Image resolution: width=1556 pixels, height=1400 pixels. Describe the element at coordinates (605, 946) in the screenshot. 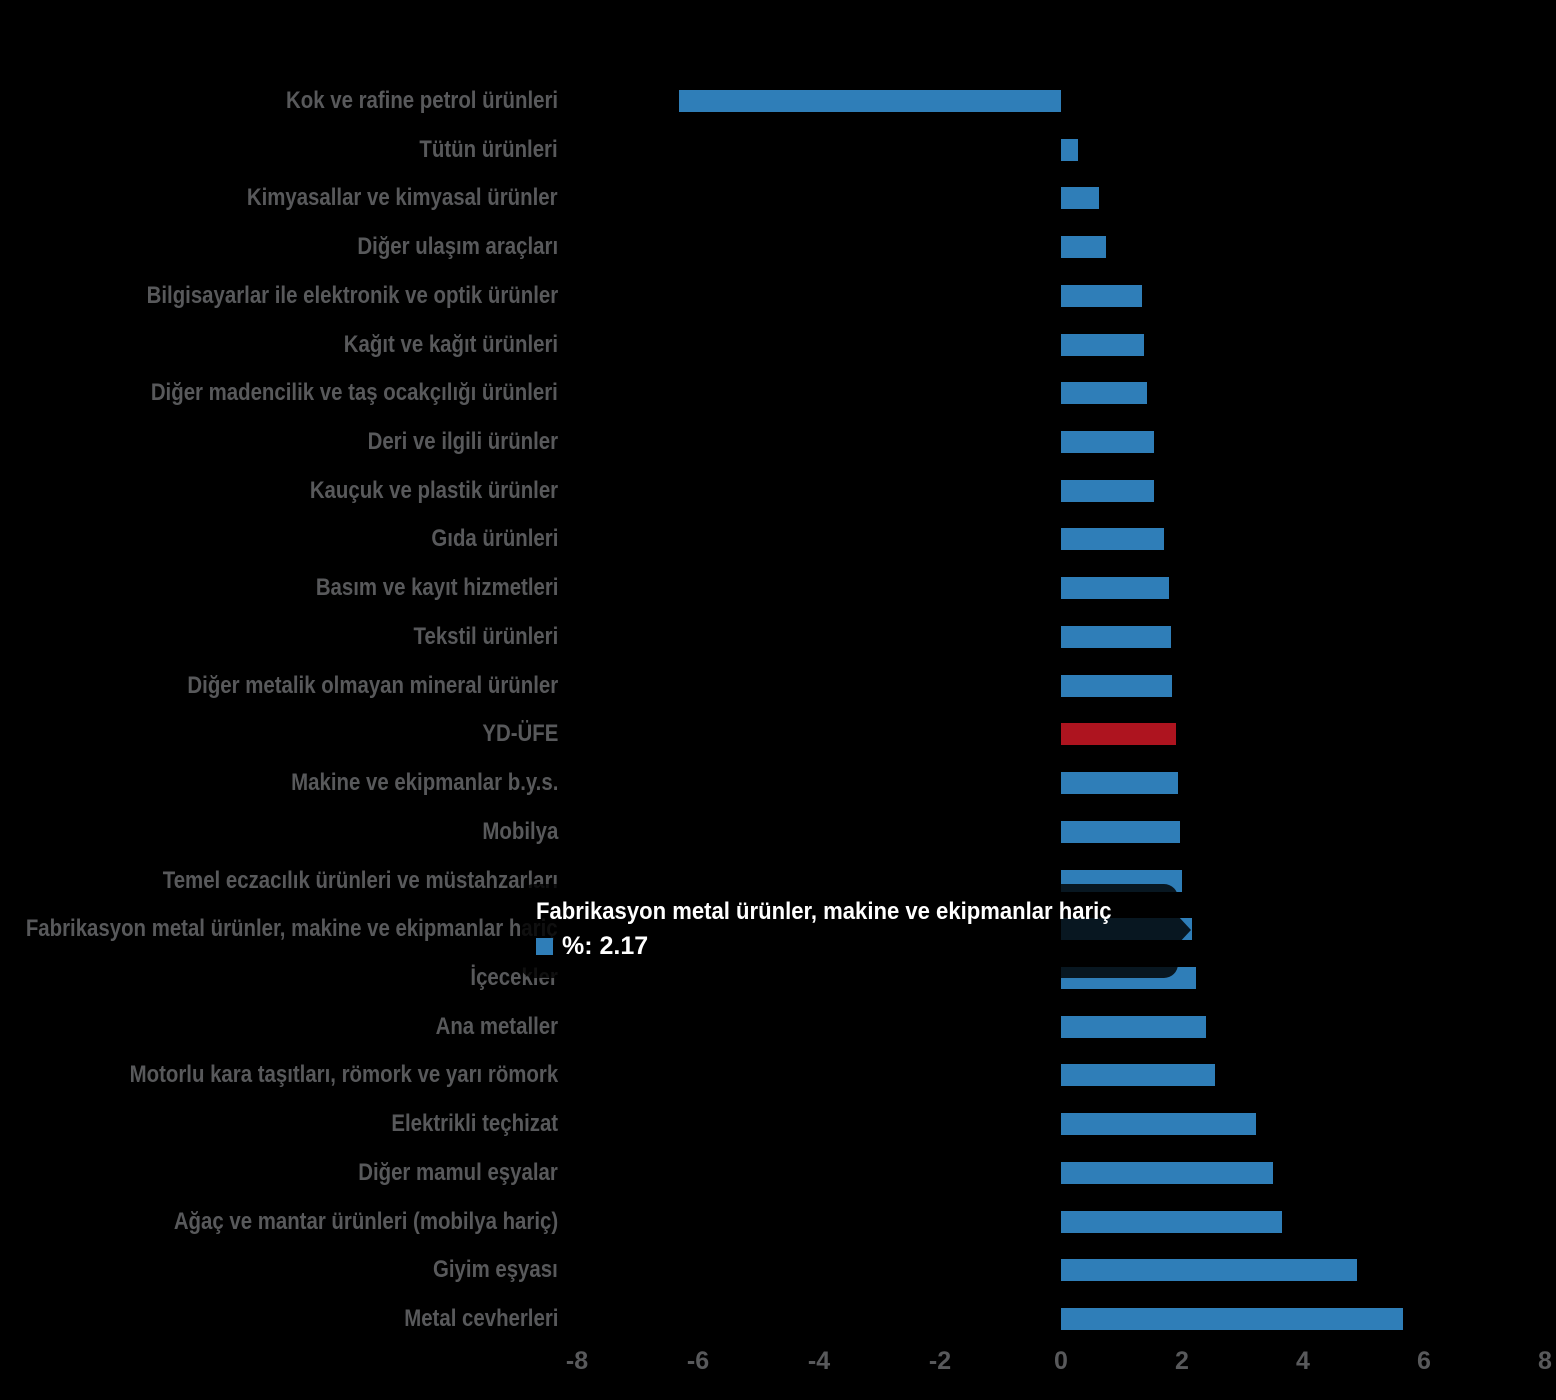

I see `tooltip-value: %: 2.17` at that location.